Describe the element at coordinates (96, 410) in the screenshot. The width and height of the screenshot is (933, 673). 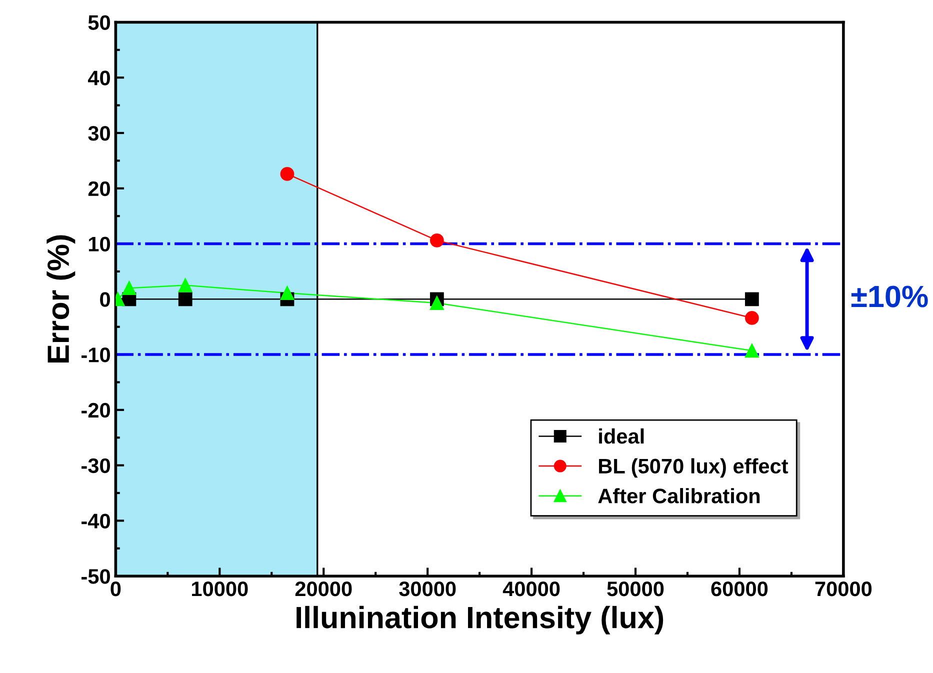
I see `y-tick-label: -20` at that location.